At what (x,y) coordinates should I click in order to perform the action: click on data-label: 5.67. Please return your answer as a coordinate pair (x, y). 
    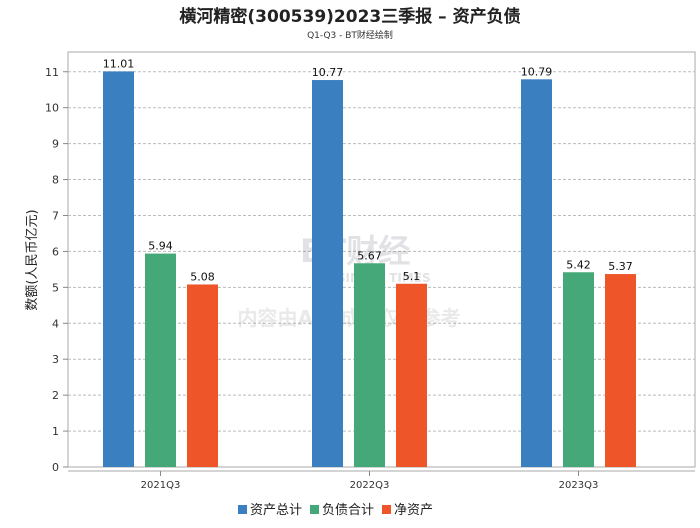
    Looking at the image, I should click on (369, 255).